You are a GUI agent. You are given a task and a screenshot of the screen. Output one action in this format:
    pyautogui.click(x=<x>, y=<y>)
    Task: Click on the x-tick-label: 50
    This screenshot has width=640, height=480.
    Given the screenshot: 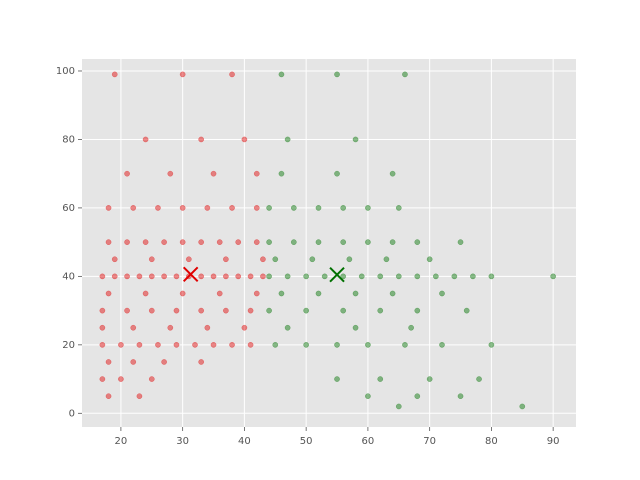 What is the action you would take?
    pyautogui.click(x=306, y=441)
    